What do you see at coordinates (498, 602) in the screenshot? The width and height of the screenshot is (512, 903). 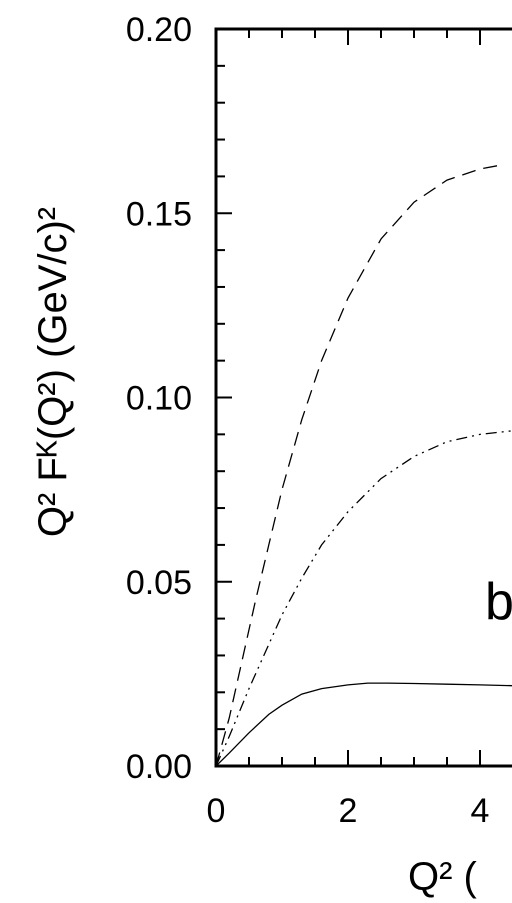 I see `panel-label: b` at bounding box center [498, 602].